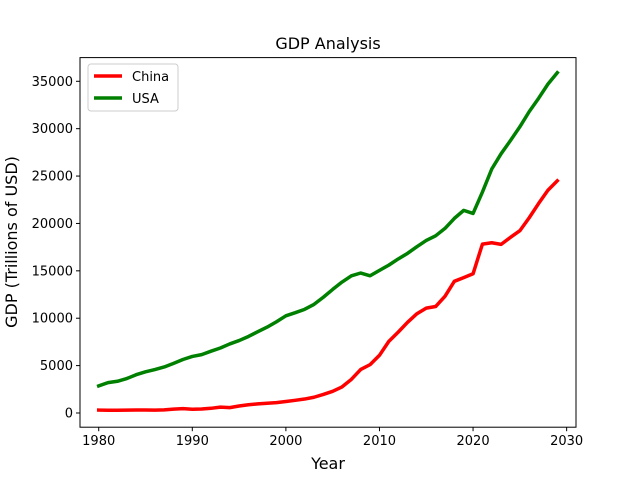  Describe the element at coordinates (150, 77) in the screenshot. I see `legend-label-china: China` at that location.